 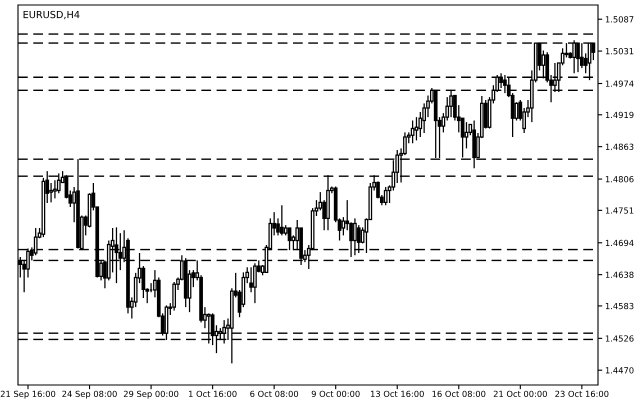 What do you see at coordinates (620, 51) in the screenshot?
I see `y-tick-label: 1.5031` at bounding box center [620, 51].